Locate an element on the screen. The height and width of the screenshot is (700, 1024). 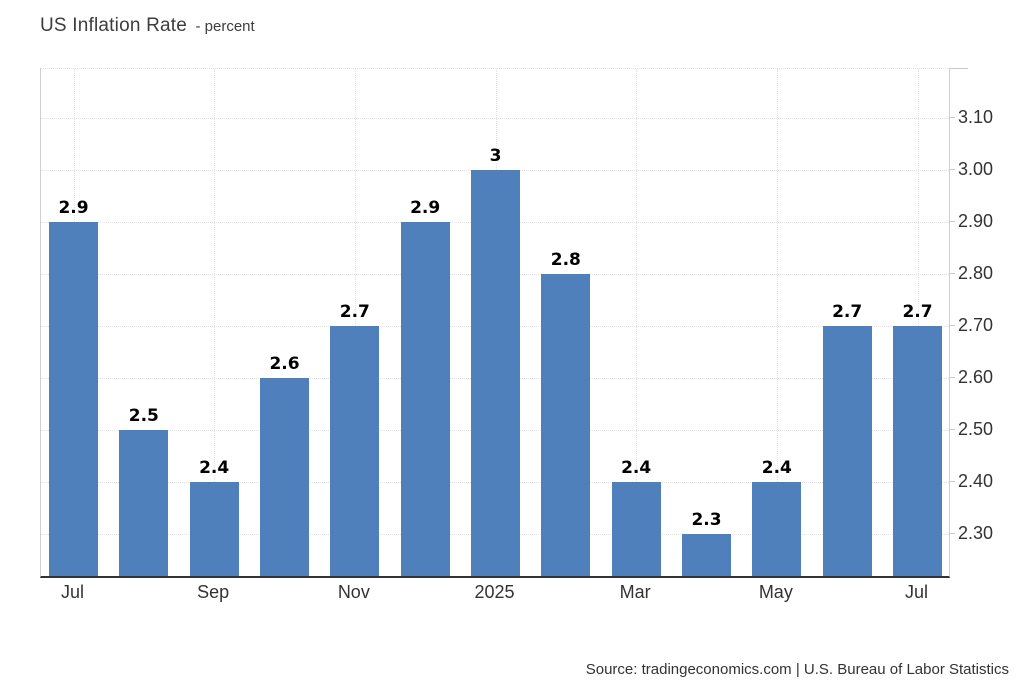
chart-header: US Inflation Rate - percent is located at coordinates (147, 26).